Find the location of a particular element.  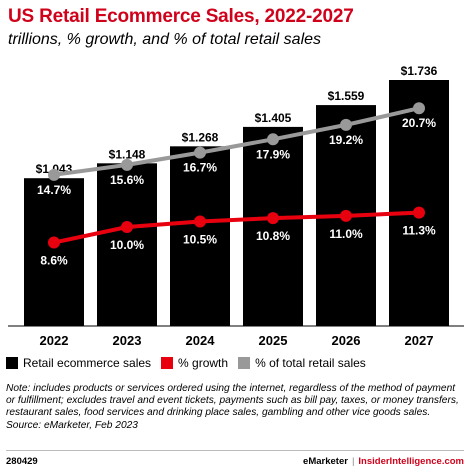

growth-label: 10.0% is located at coordinates (127, 245).